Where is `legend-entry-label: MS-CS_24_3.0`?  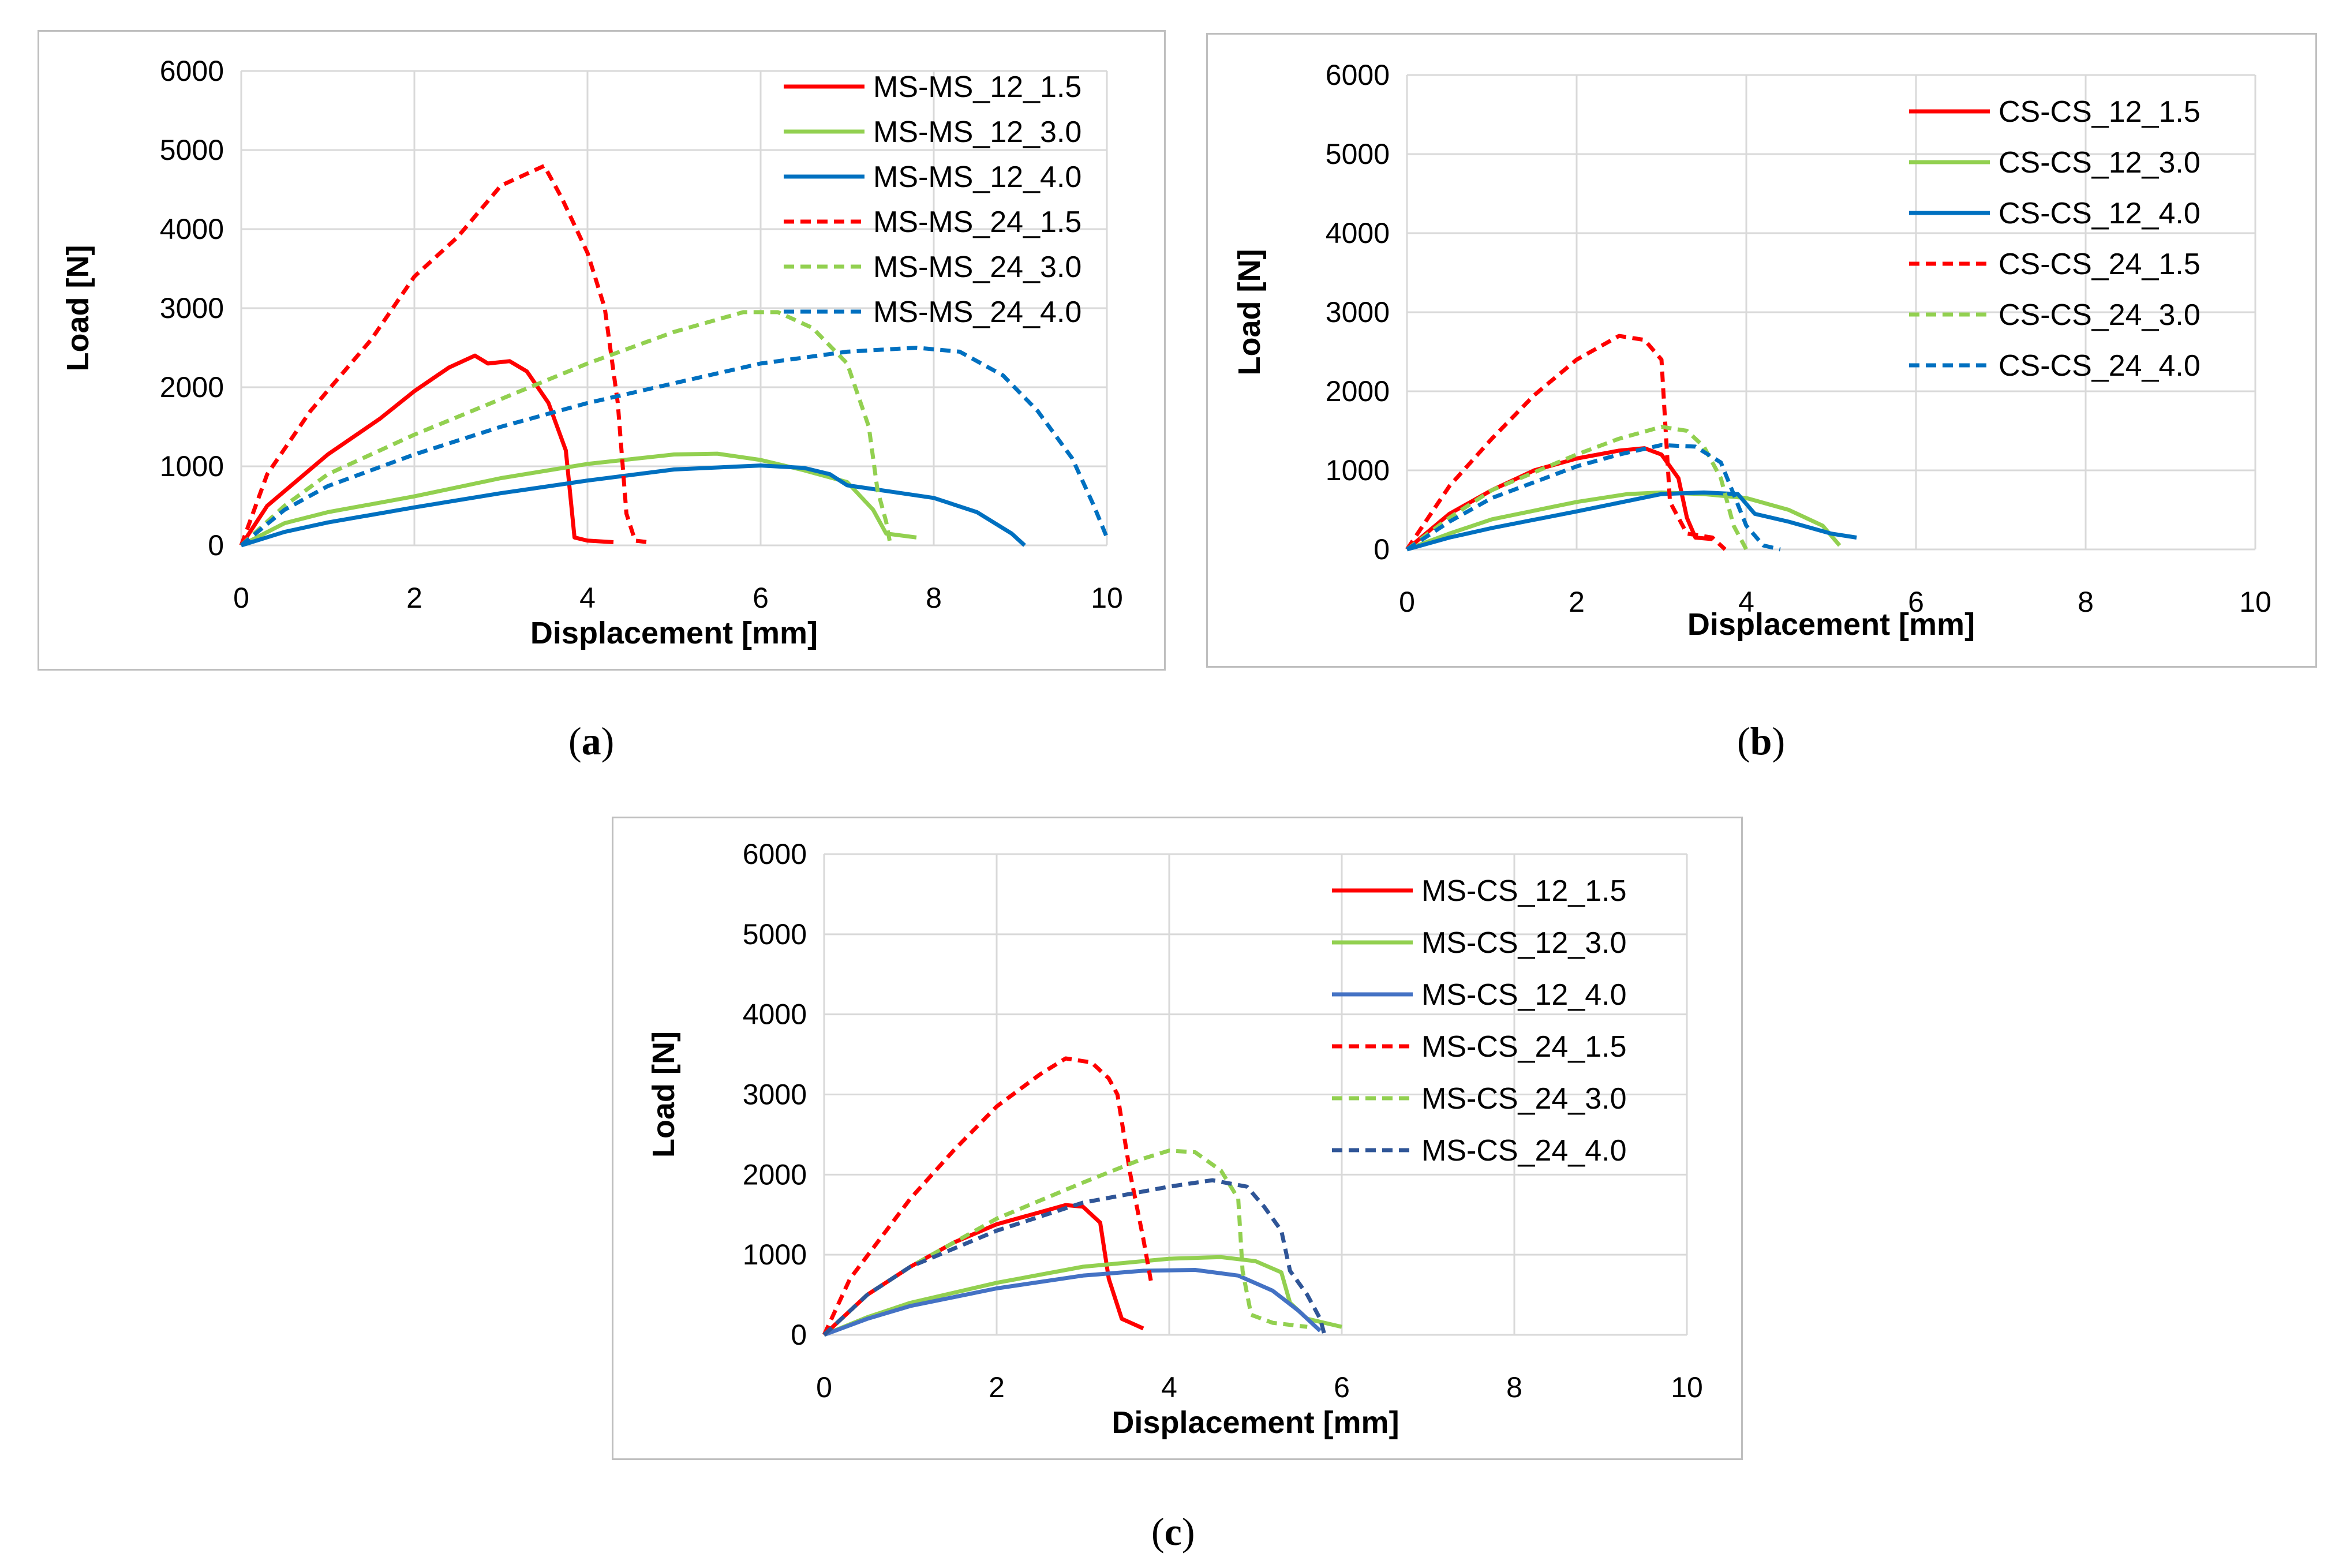 legend-entry-label: MS-CS_24_3.0 is located at coordinates (1524, 1099).